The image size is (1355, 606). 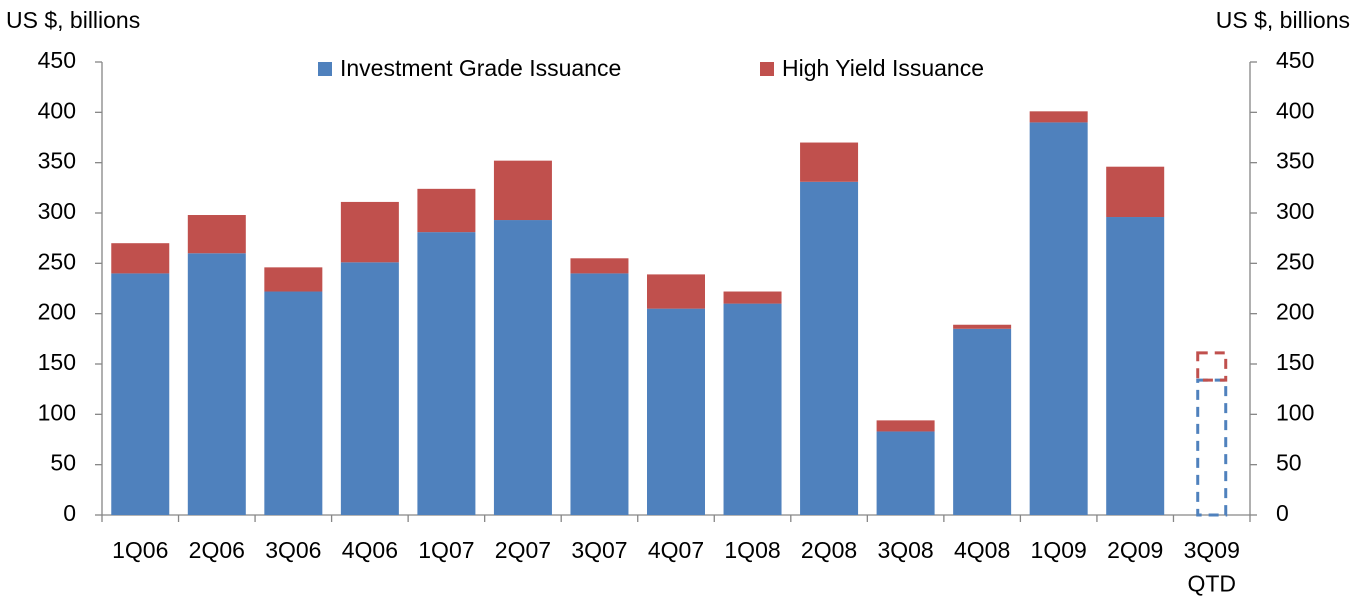 What do you see at coordinates (1059, 550) in the screenshot?
I see `x-tick-label: 1Q09` at bounding box center [1059, 550].